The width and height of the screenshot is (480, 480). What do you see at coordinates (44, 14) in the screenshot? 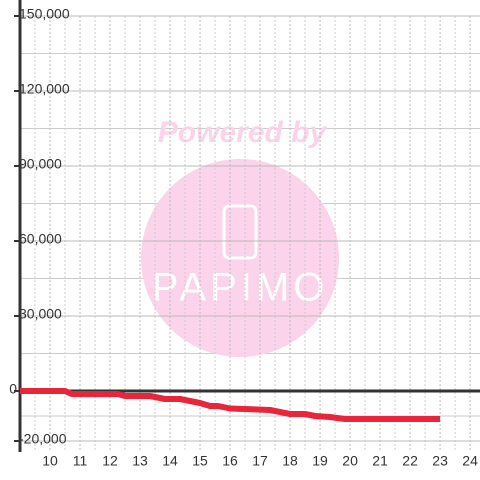
I see `y-tick-label: 150,000` at bounding box center [44, 14].